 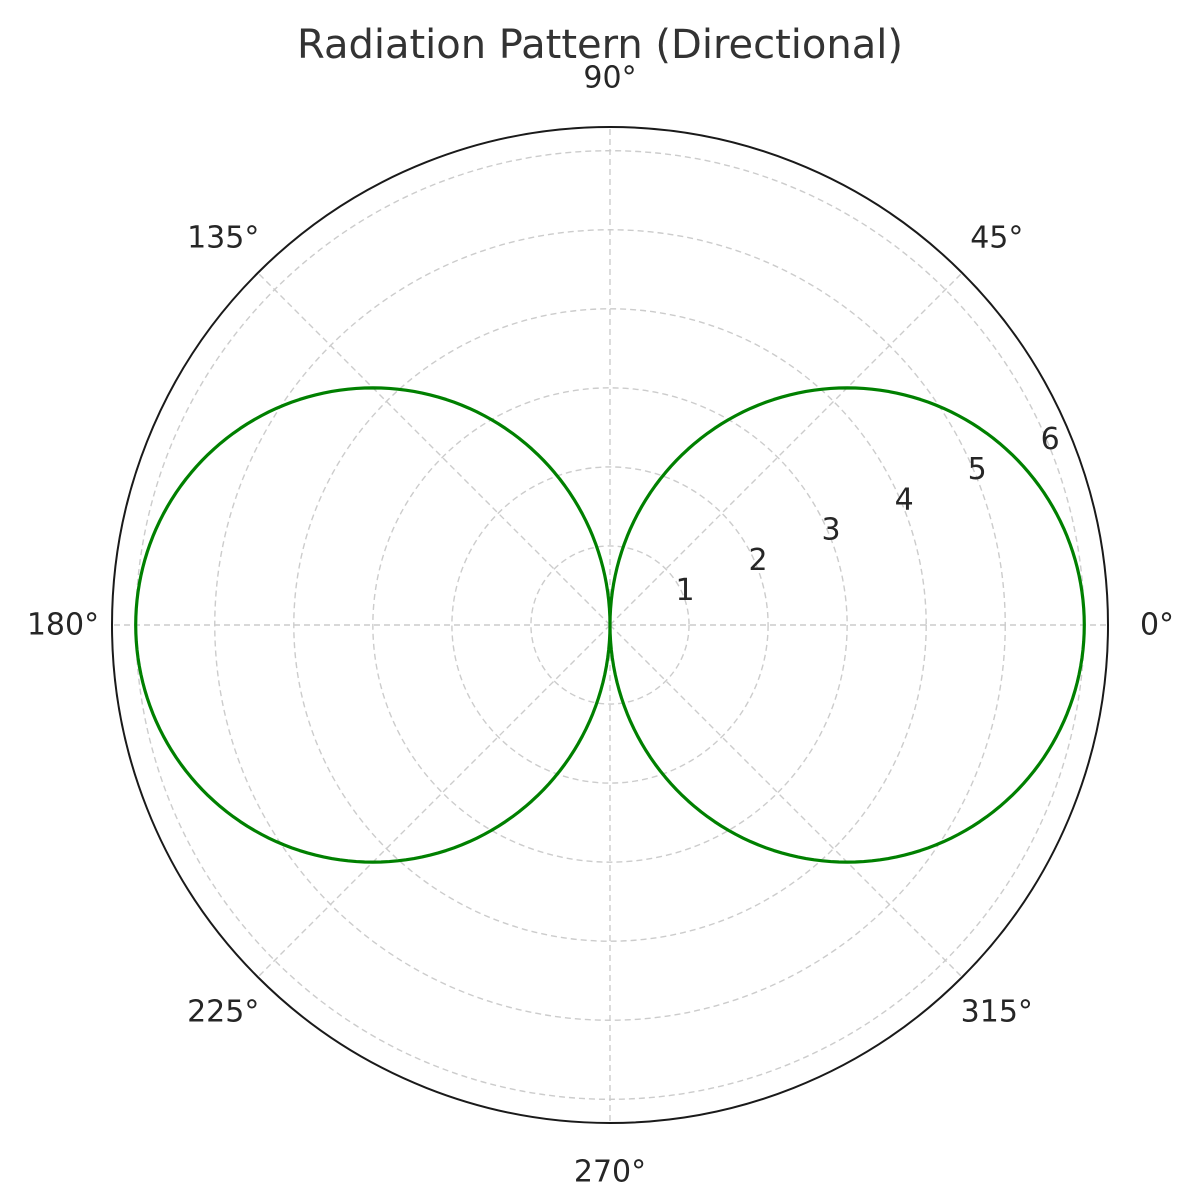 What do you see at coordinates (758, 560) in the screenshot?
I see `radial-label-2: 2` at bounding box center [758, 560].